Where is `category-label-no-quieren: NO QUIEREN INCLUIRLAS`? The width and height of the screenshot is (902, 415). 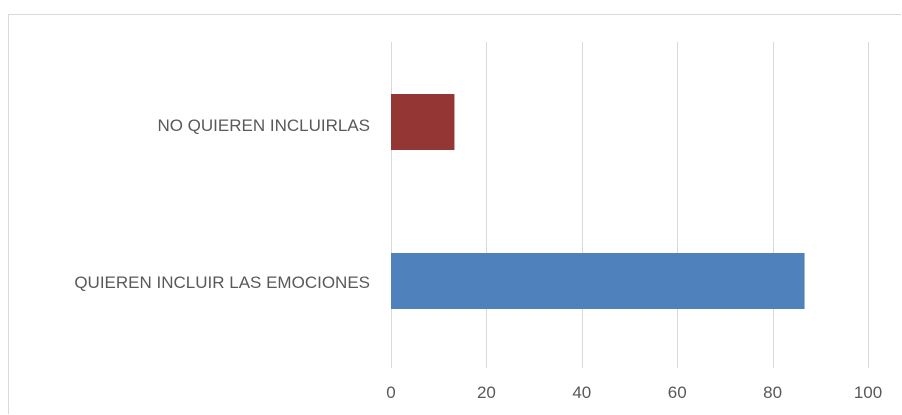 category-label-no-quieren: NO QUIEREN INCLUIRLAS is located at coordinates (263, 125).